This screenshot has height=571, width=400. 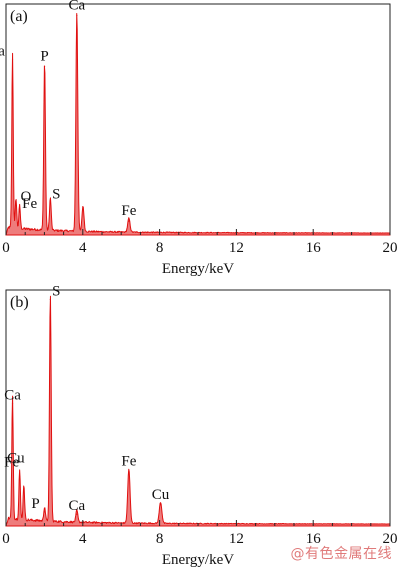 I want to click on panel-label: (a), so click(x=19, y=16).